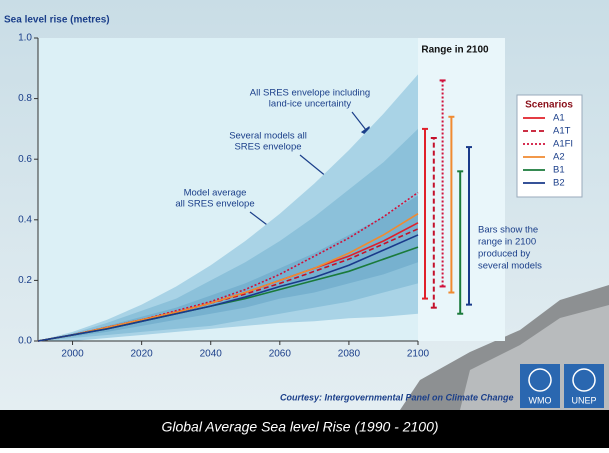 This screenshot has width=609, height=453. I want to click on annotation: Several models all, so click(268, 136).